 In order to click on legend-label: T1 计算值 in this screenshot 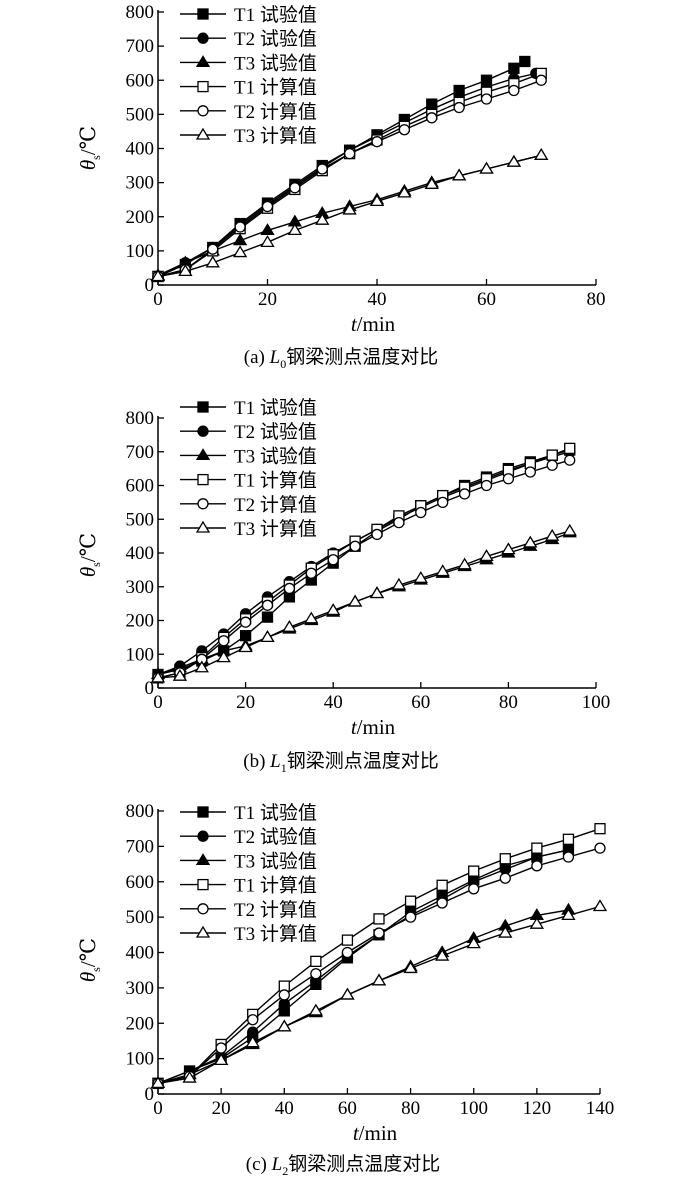, I will do `click(275, 481)`.